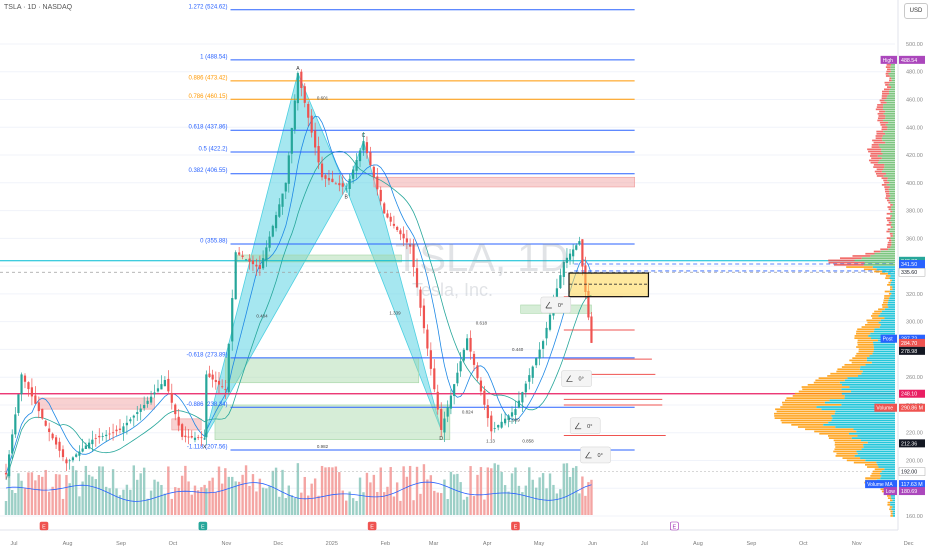 The width and height of the screenshot is (932, 550). I want to click on price-axis-label: 335.60, so click(912, 272).